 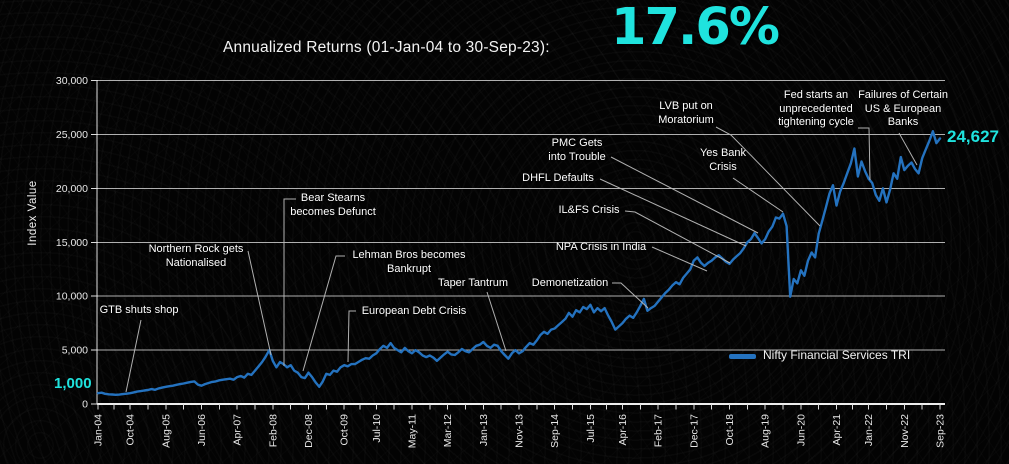 What do you see at coordinates (801, 430) in the screenshot?
I see `x-tick-label: Jun-20` at bounding box center [801, 430].